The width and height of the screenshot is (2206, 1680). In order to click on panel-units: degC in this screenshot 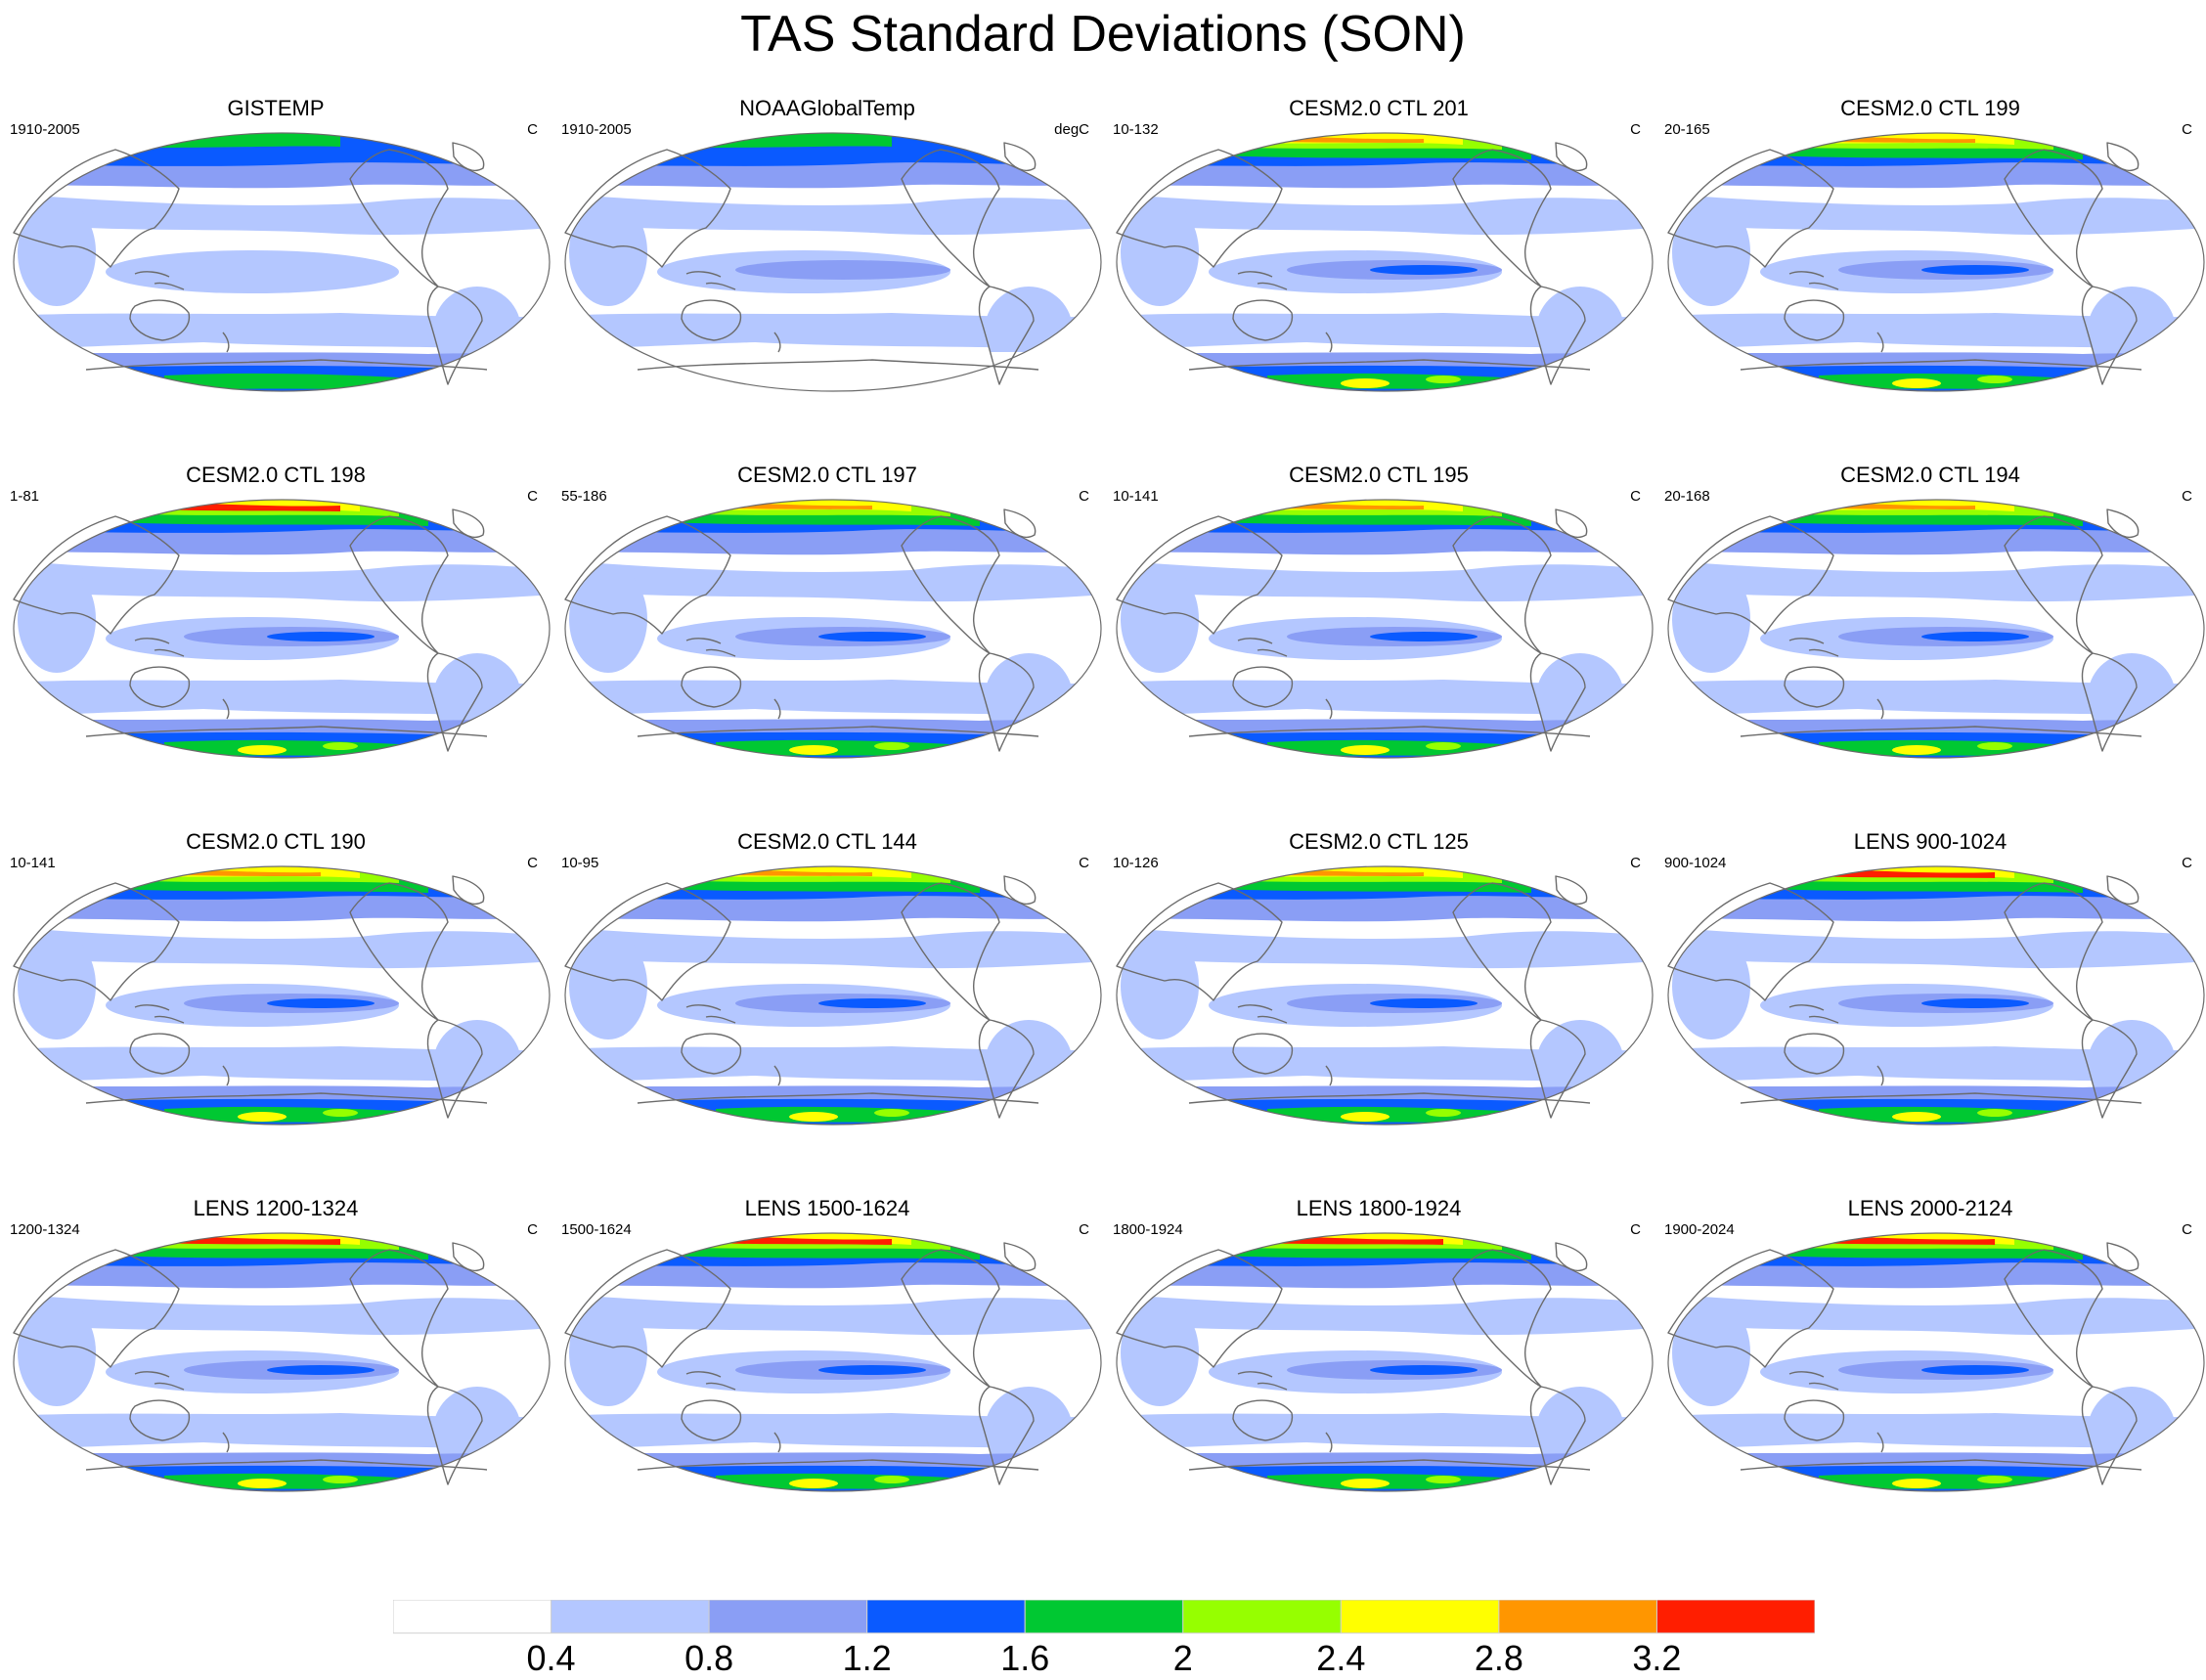, I will do `click(1072, 129)`.